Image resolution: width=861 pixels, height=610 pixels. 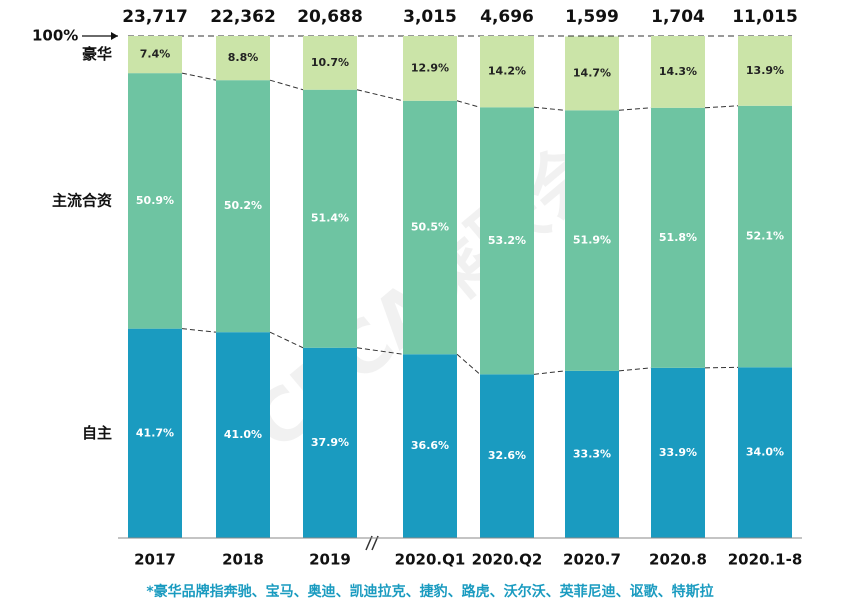 I want to click on x-tick-label: 2020.1-8, so click(x=765, y=560).